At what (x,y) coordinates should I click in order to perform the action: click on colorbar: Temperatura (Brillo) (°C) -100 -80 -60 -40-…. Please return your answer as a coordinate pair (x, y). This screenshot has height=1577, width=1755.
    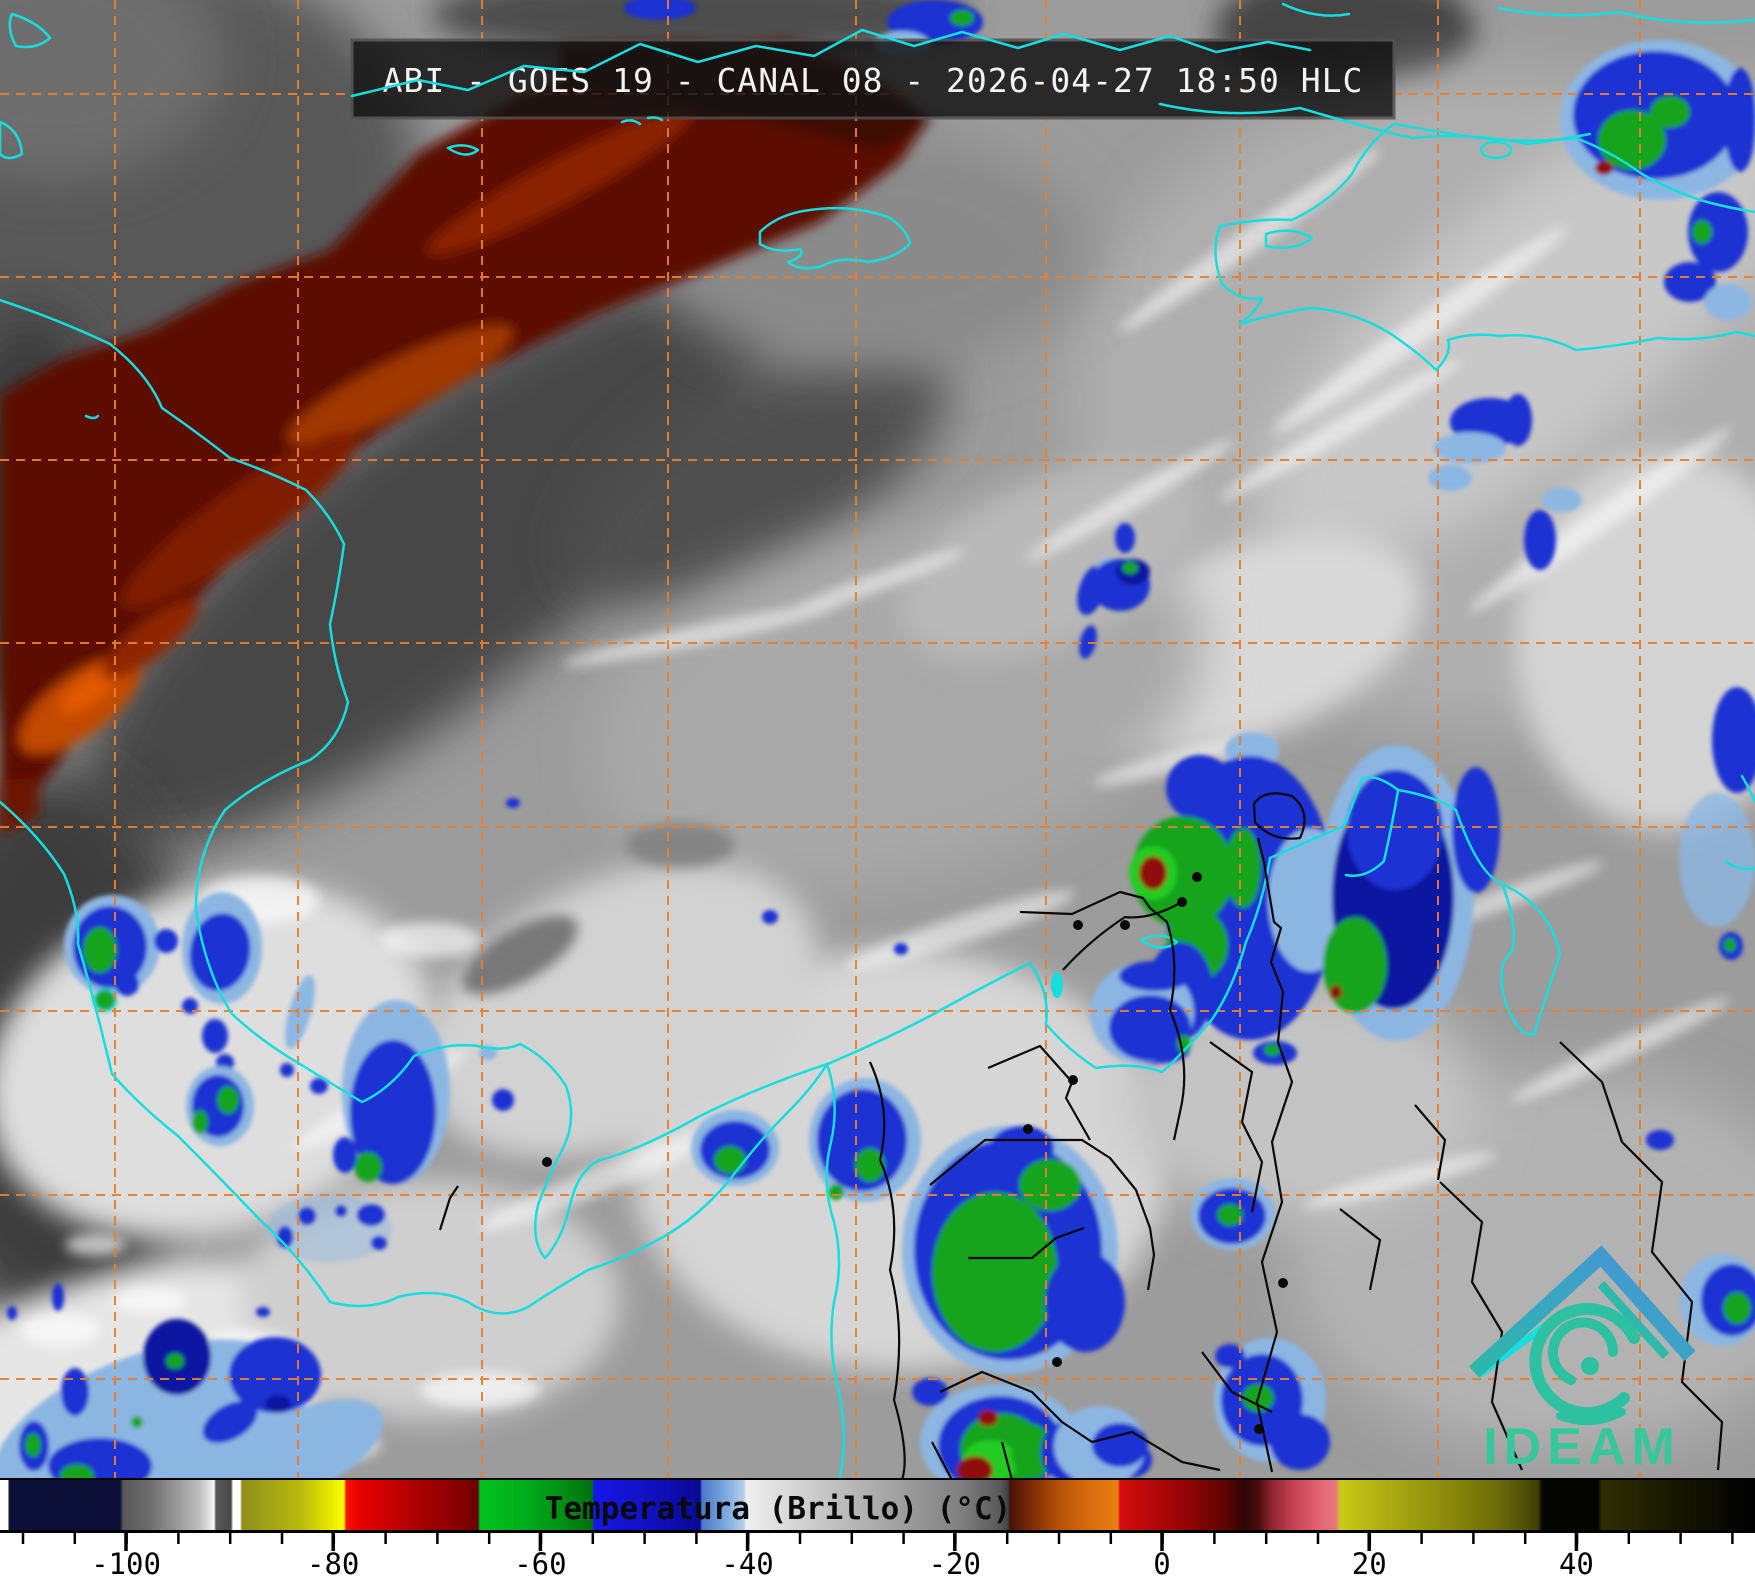
    Looking at the image, I should click on (877, 1527).